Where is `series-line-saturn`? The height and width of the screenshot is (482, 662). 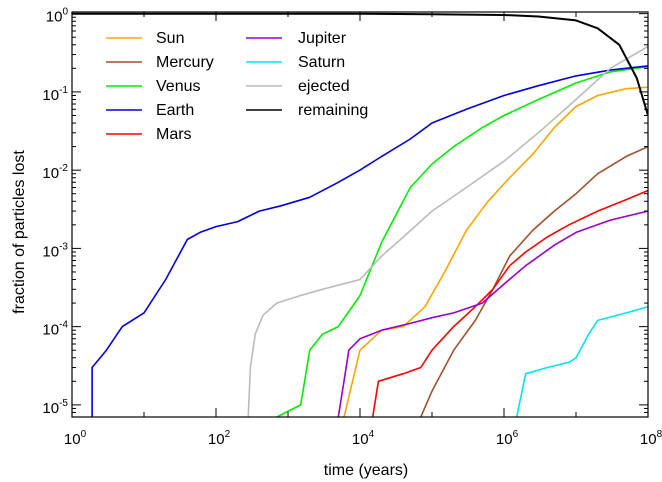
series-line-saturn is located at coordinates (581, 361).